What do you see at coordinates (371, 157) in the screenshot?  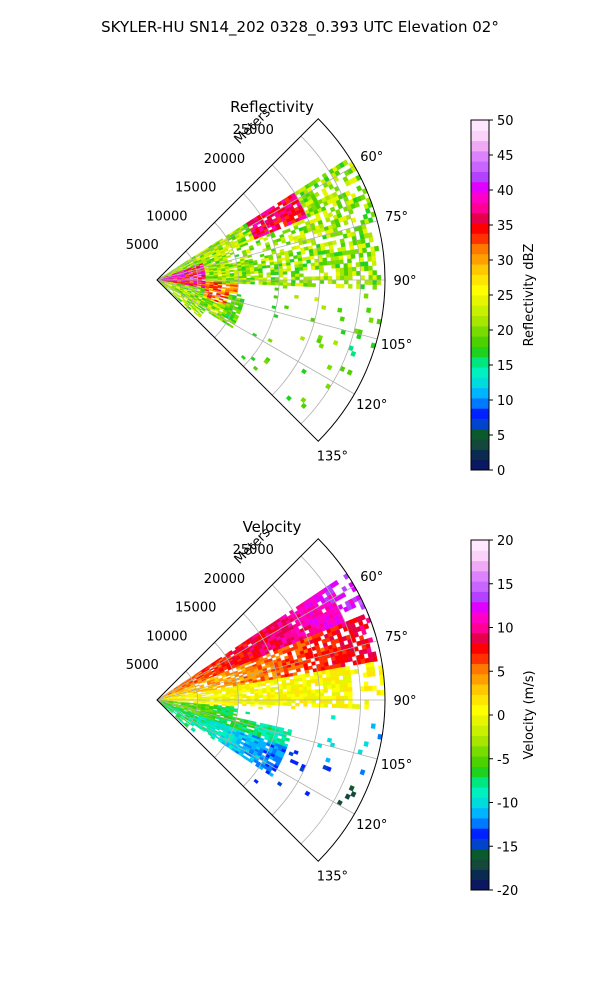 I see `angle-tick-label: 60°` at bounding box center [371, 157].